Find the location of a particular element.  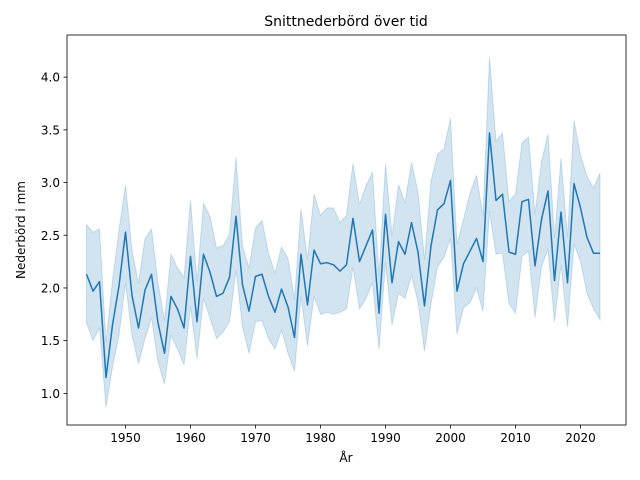

x-tick-label: 2020 is located at coordinates (580, 438).